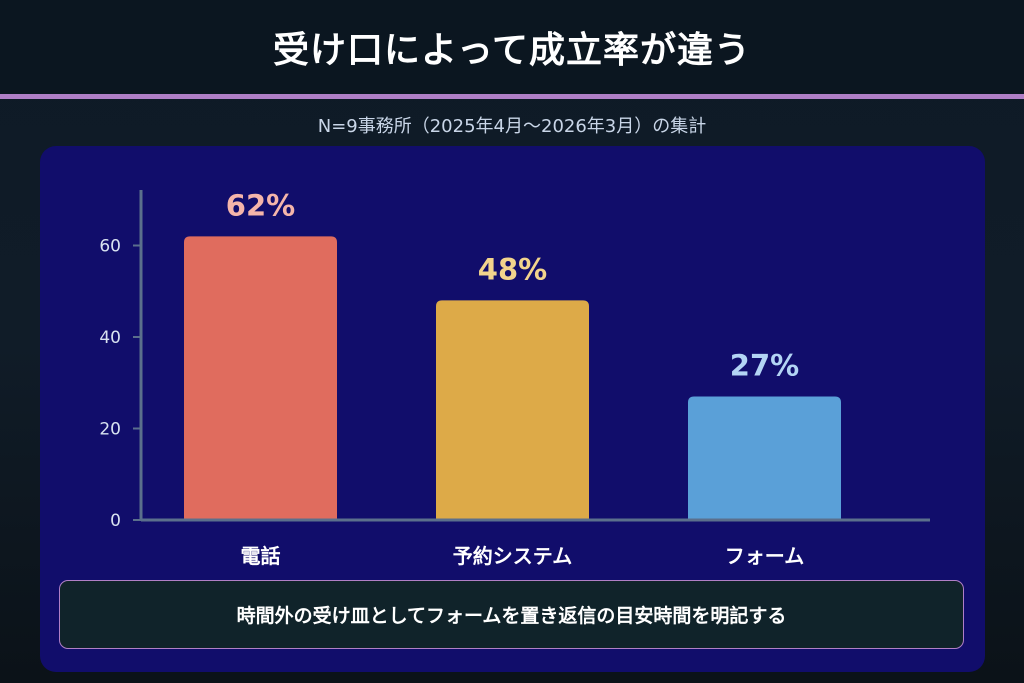 This screenshot has height=683, width=1024. I want to click on page-subtitle: N=9事務所（2025年4月〜2026年3月）の集計, so click(512, 126).